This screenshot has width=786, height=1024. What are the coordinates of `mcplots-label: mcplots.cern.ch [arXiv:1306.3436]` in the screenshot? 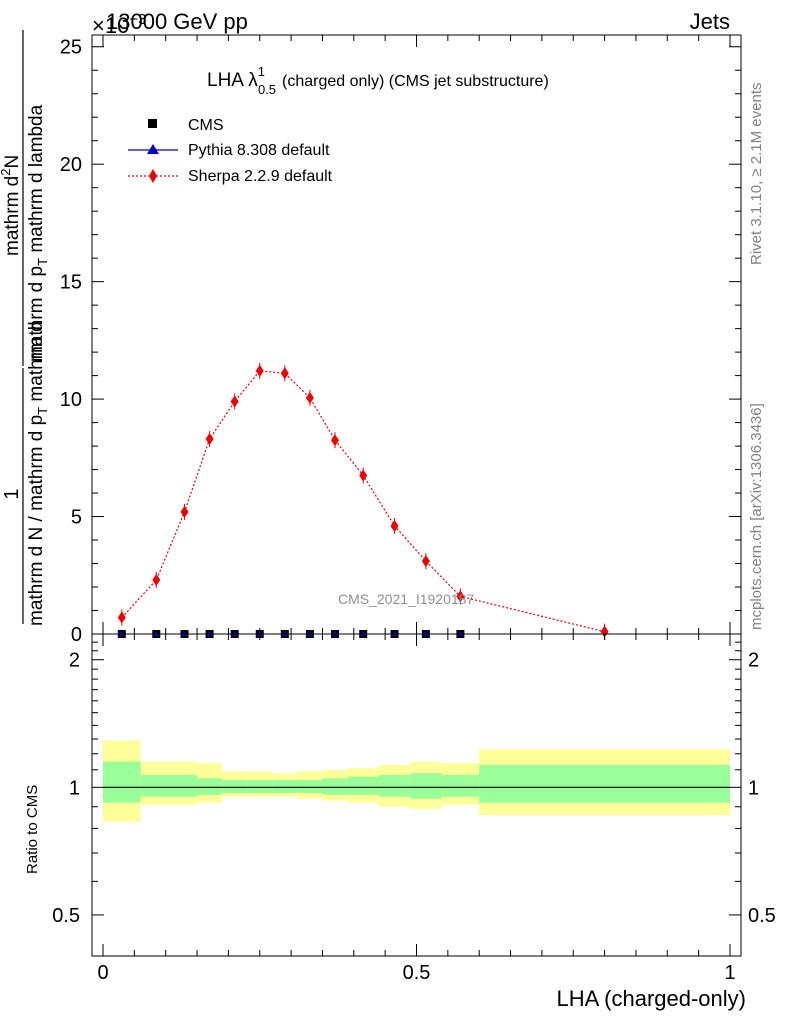 It's located at (756, 516).